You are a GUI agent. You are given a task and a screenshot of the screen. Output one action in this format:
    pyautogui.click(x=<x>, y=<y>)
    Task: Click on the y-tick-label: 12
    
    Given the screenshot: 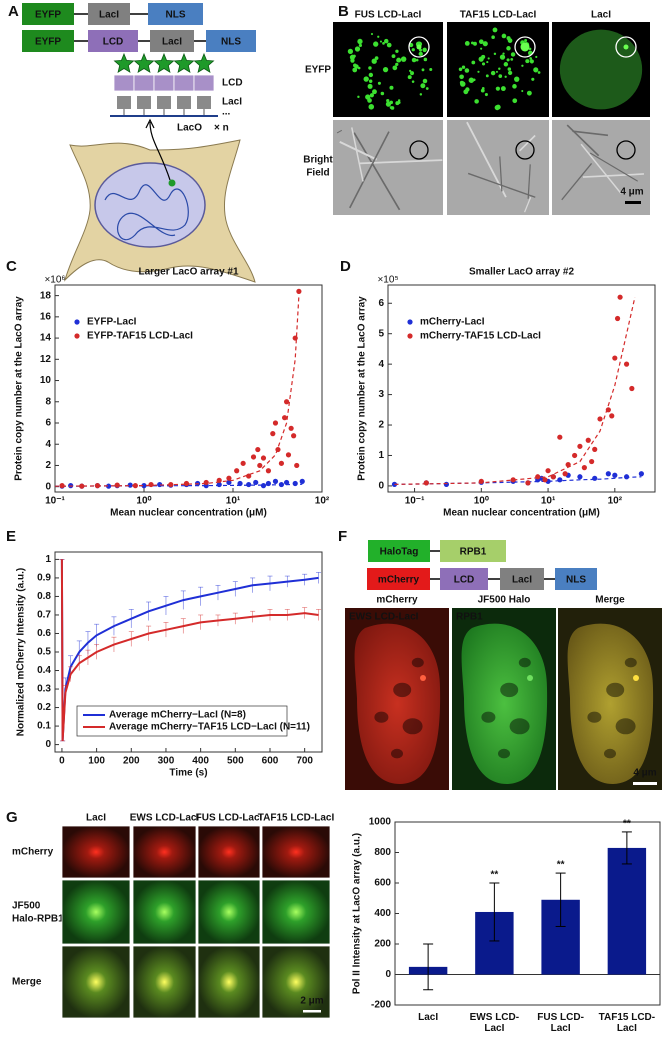 What is the action you would take?
    pyautogui.click(x=46, y=359)
    